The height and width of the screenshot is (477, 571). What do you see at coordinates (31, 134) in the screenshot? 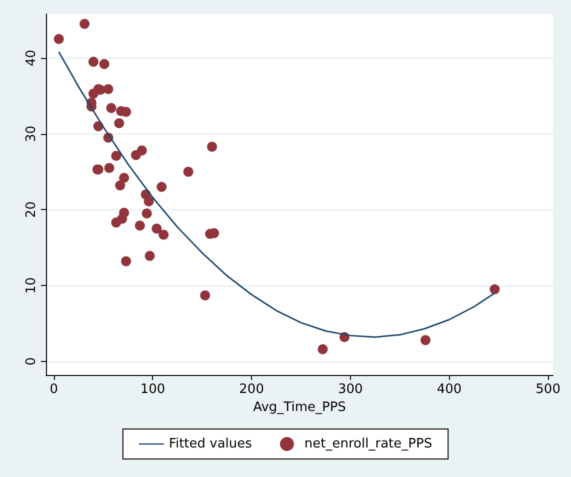
I see `y-tick-label: 30` at bounding box center [31, 134].